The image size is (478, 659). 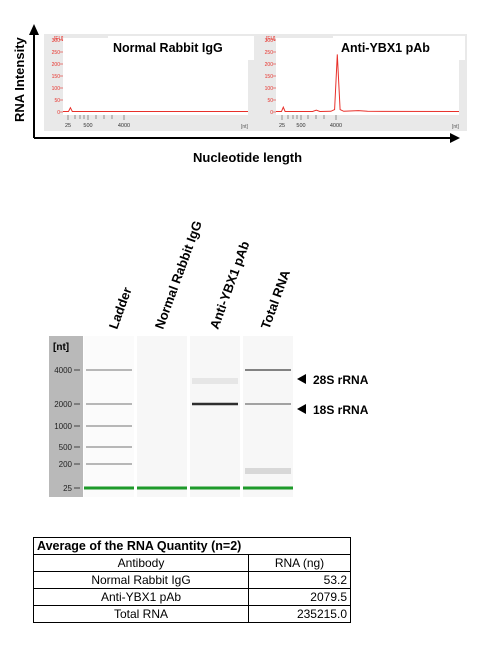 What do you see at coordinates (141, 580) in the screenshot?
I see `row-name: Normal Rabbit IgG` at bounding box center [141, 580].